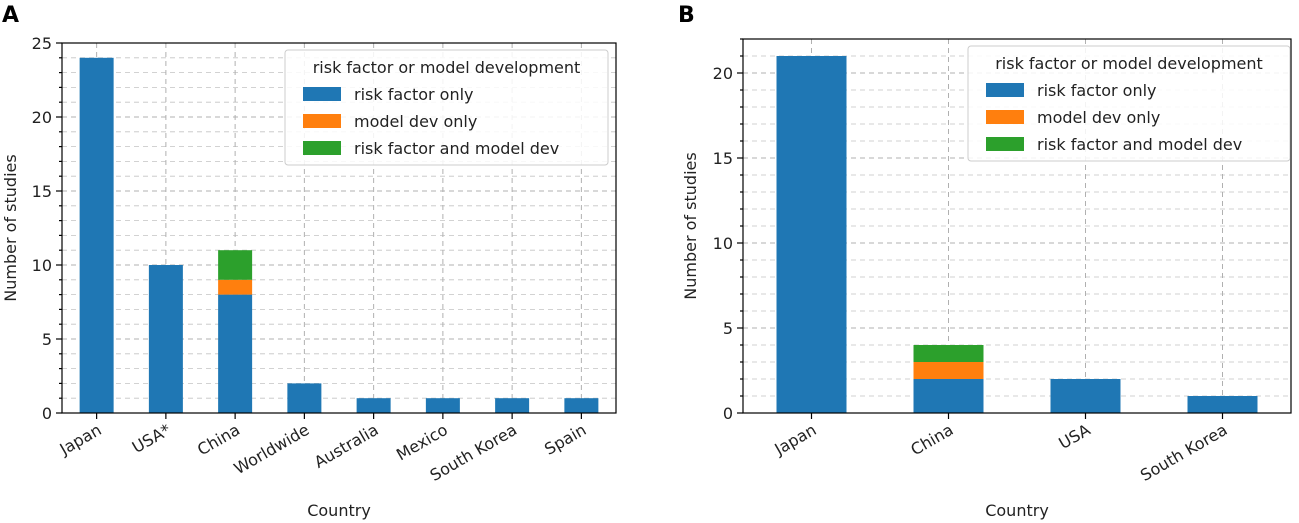  What do you see at coordinates (728, 413) in the screenshot?
I see `b-y-tick-label: 0` at bounding box center [728, 413].